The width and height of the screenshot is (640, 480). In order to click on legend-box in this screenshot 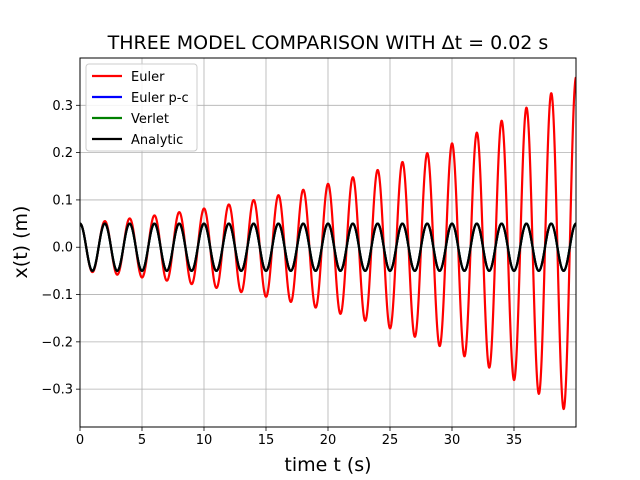, I will do `click(141, 107)`.